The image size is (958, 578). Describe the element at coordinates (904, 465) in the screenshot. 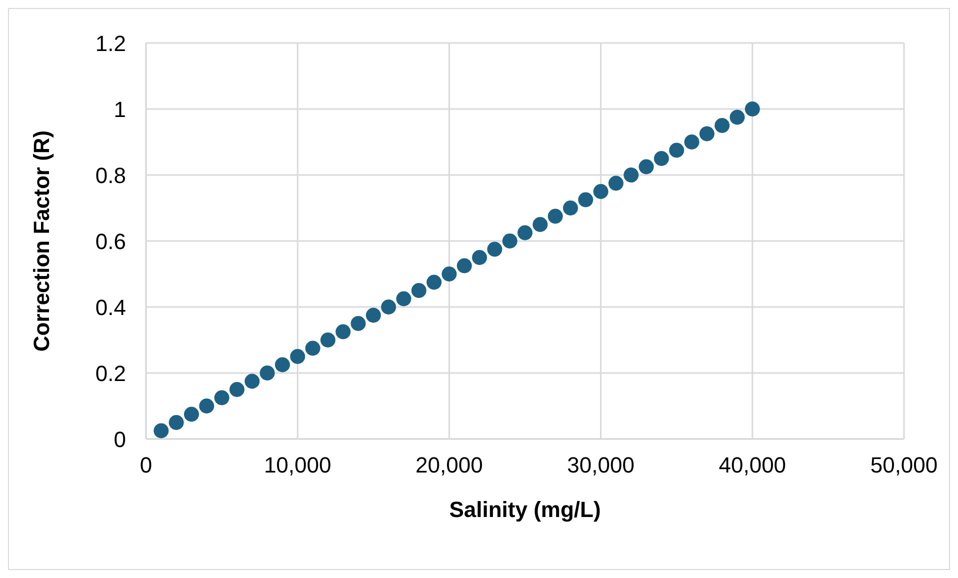

I see `x-tick-label: 50,000` at that location.